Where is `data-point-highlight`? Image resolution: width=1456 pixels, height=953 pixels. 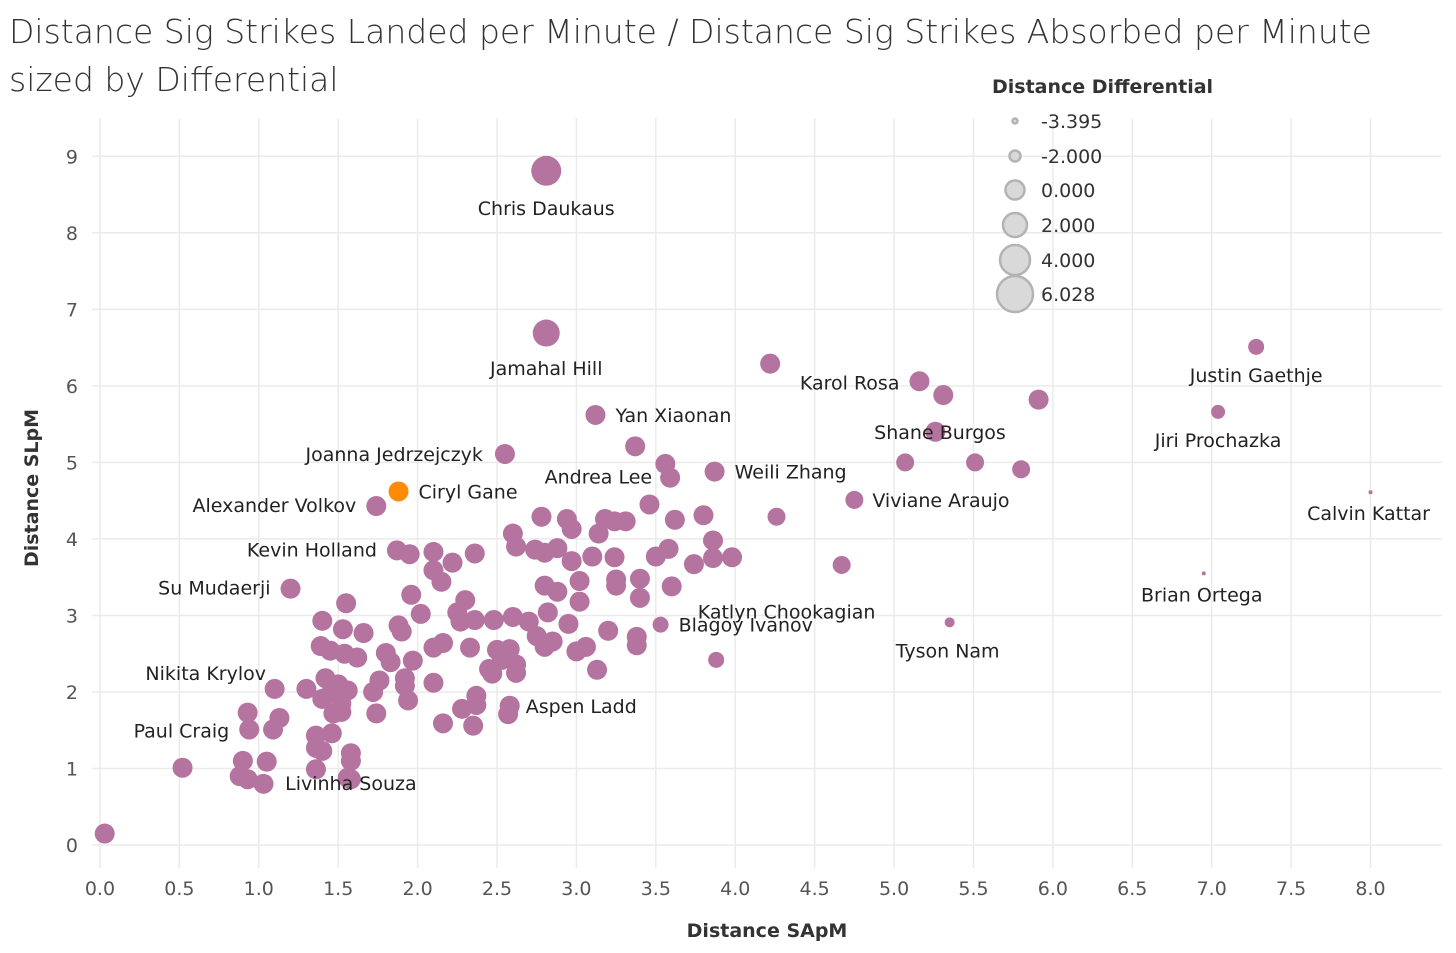 data-point-highlight is located at coordinates (398, 491).